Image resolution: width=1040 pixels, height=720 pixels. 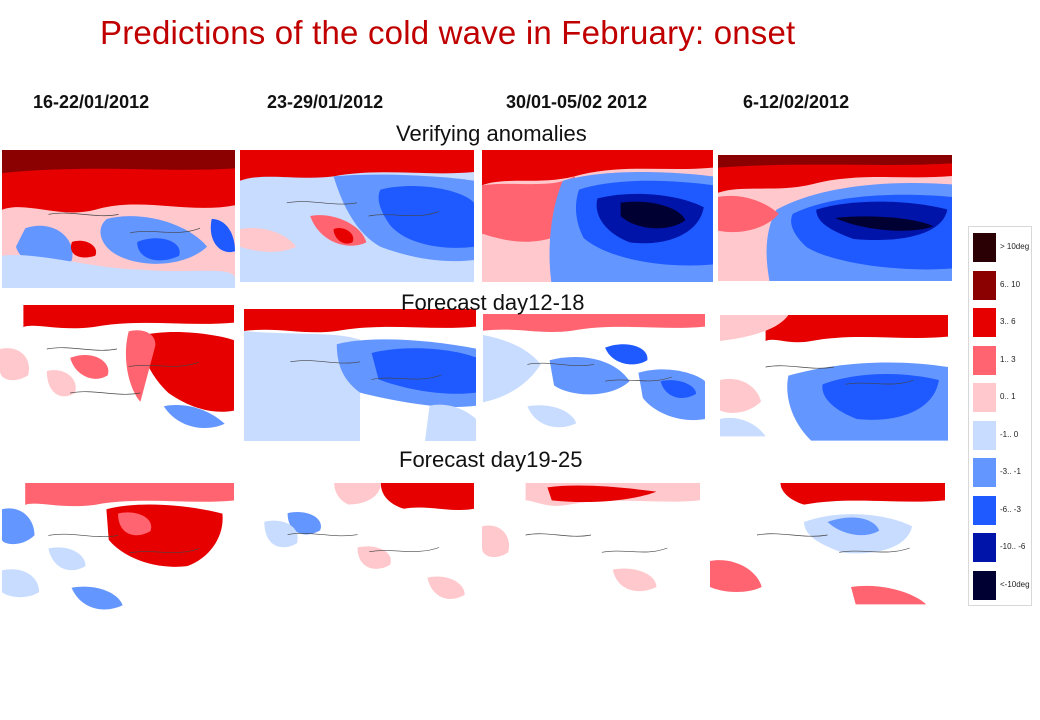 I want to click on legend-item: 3.. 6, so click(x=1001, y=323).